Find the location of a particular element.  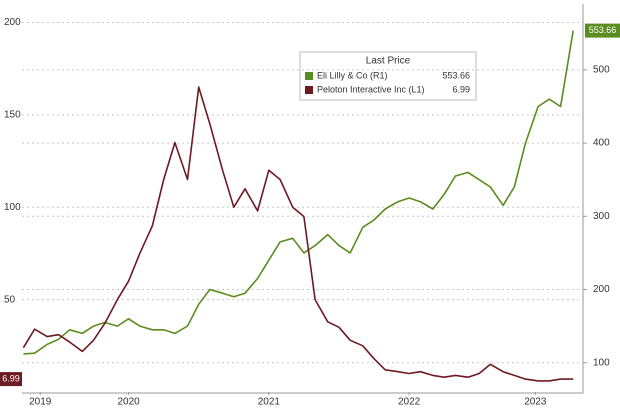

x-tick-label: 2023 is located at coordinates (535, 402).